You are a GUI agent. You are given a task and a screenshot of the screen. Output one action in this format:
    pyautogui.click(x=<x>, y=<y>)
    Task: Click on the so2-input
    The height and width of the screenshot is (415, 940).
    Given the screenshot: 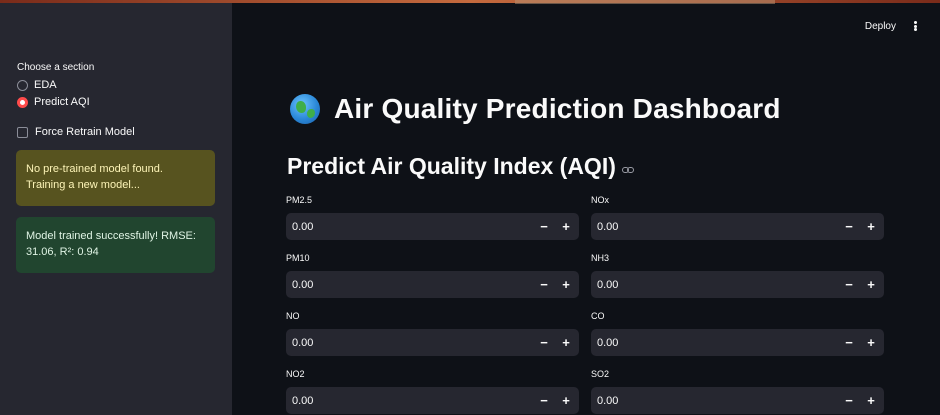 What is the action you would take?
    pyautogui.click(x=714, y=400)
    